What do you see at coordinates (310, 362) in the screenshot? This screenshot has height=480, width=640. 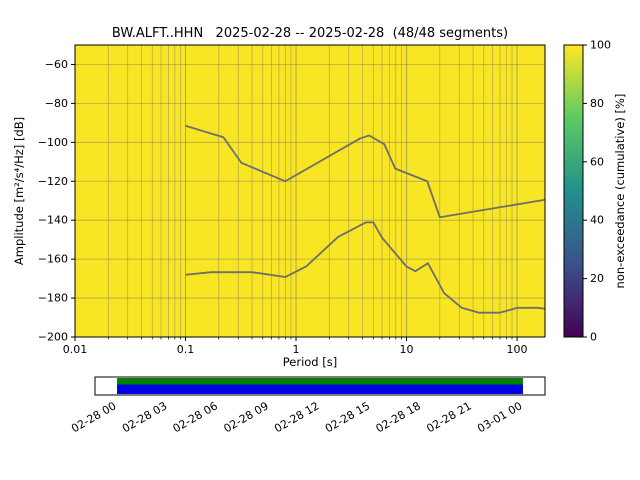 I see `x-axis-label: Period [s]` at bounding box center [310, 362].